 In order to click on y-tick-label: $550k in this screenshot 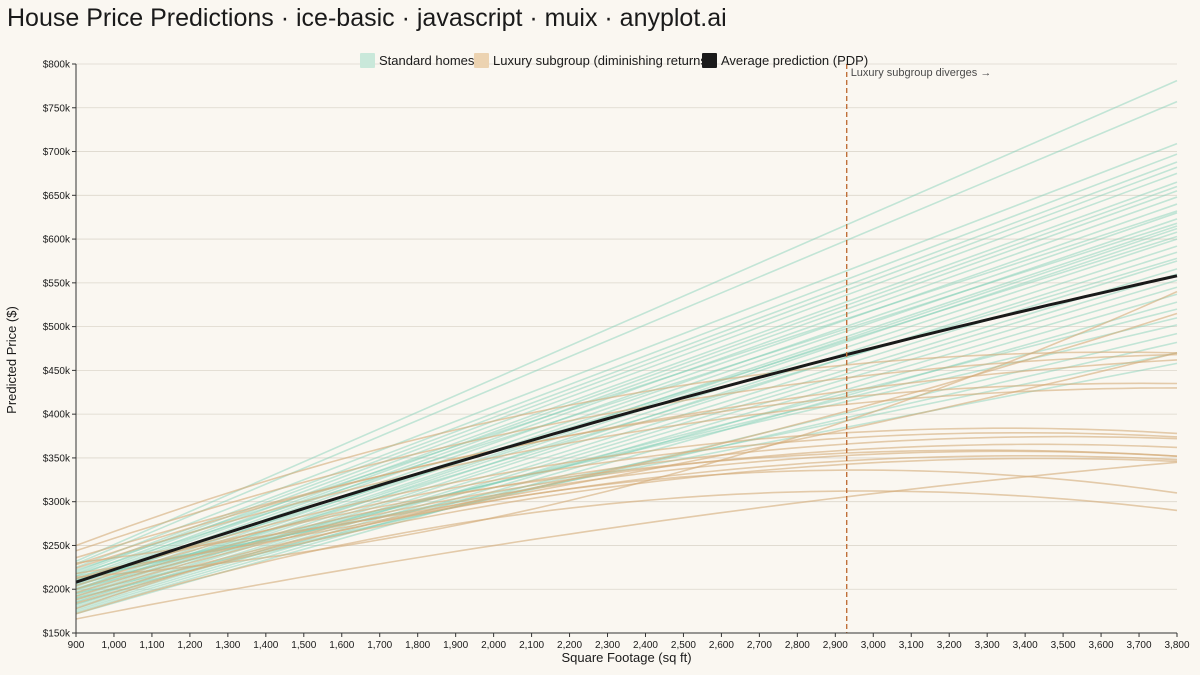, I will do `click(57, 283)`.